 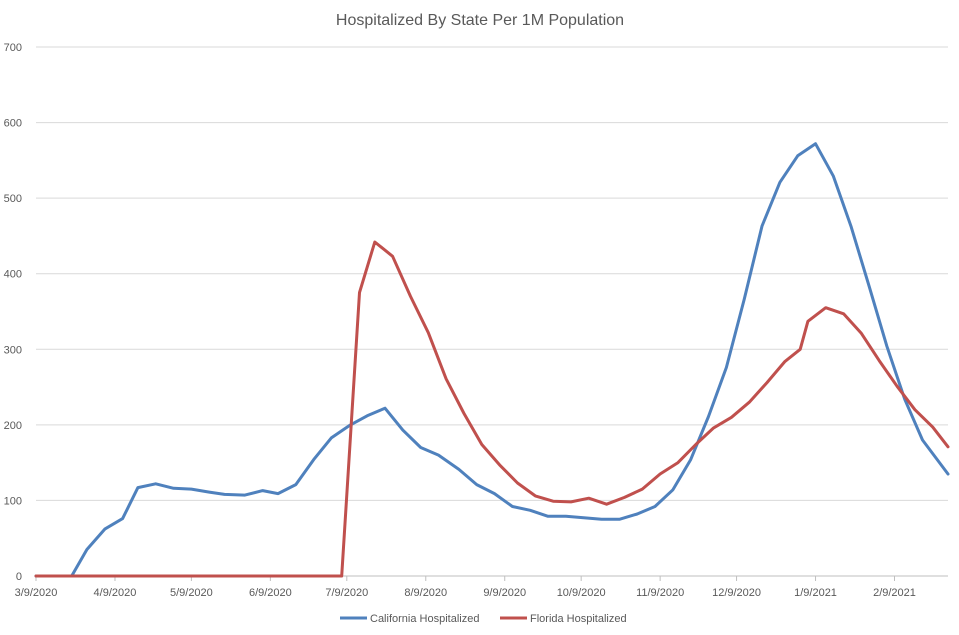 I want to click on x-tick-label: 6/9/2020, so click(x=270, y=593).